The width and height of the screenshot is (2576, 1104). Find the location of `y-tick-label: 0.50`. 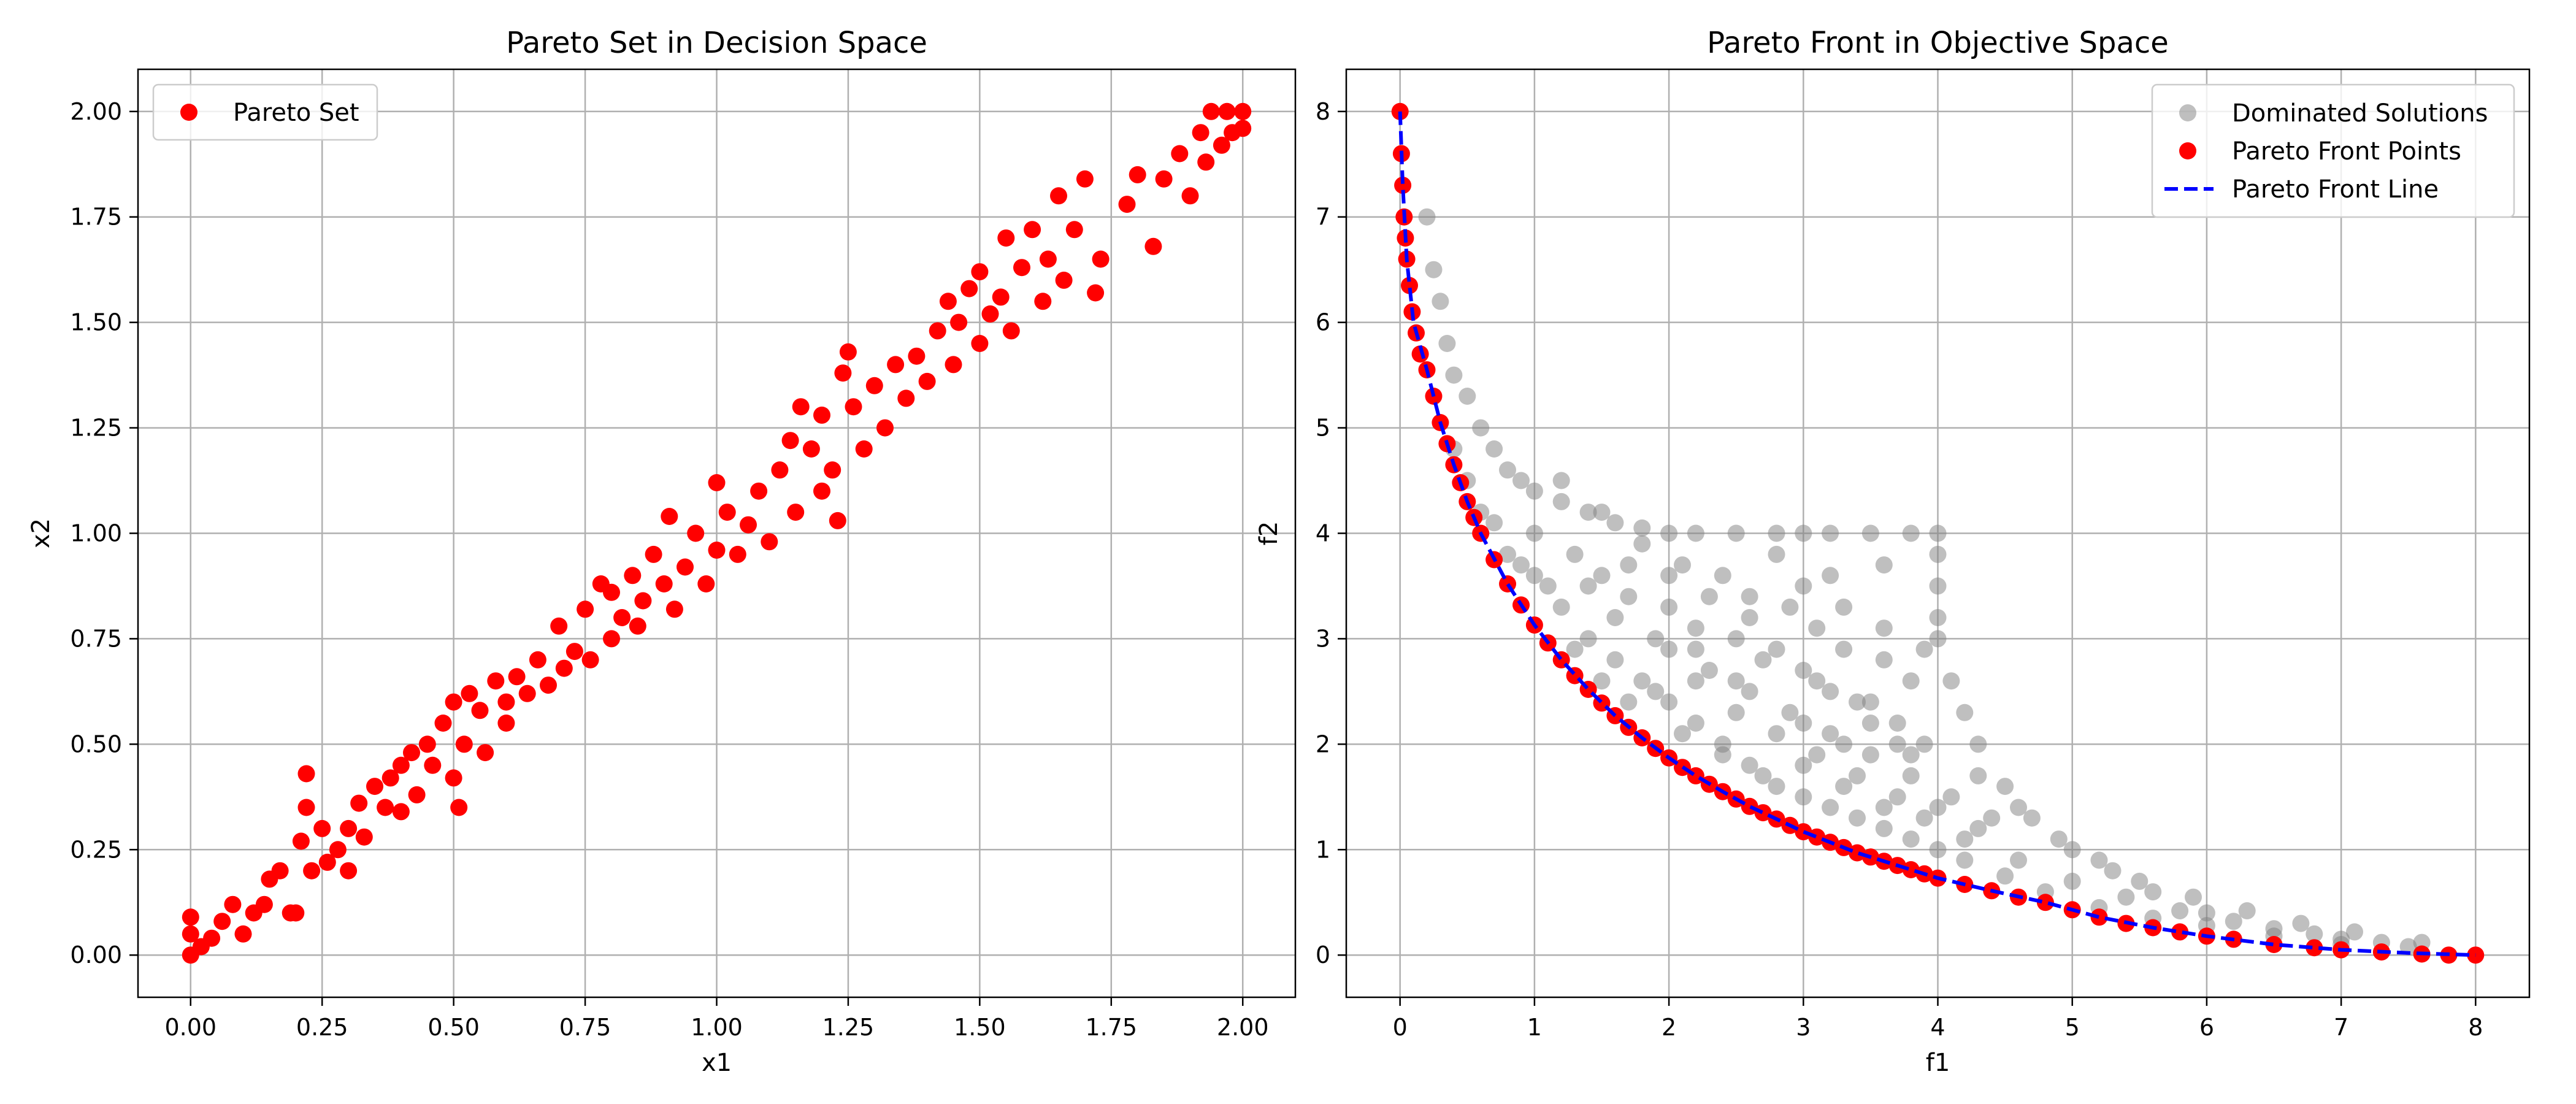

y-tick-label: 0.50 is located at coordinates (96, 743).